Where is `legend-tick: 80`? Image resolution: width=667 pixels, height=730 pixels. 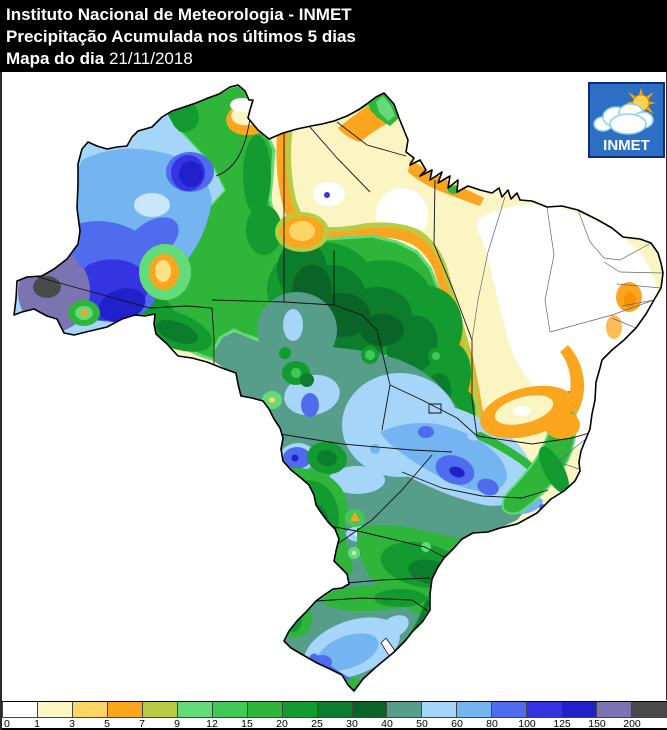 legend-tick: 80 is located at coordinates (492, 724).